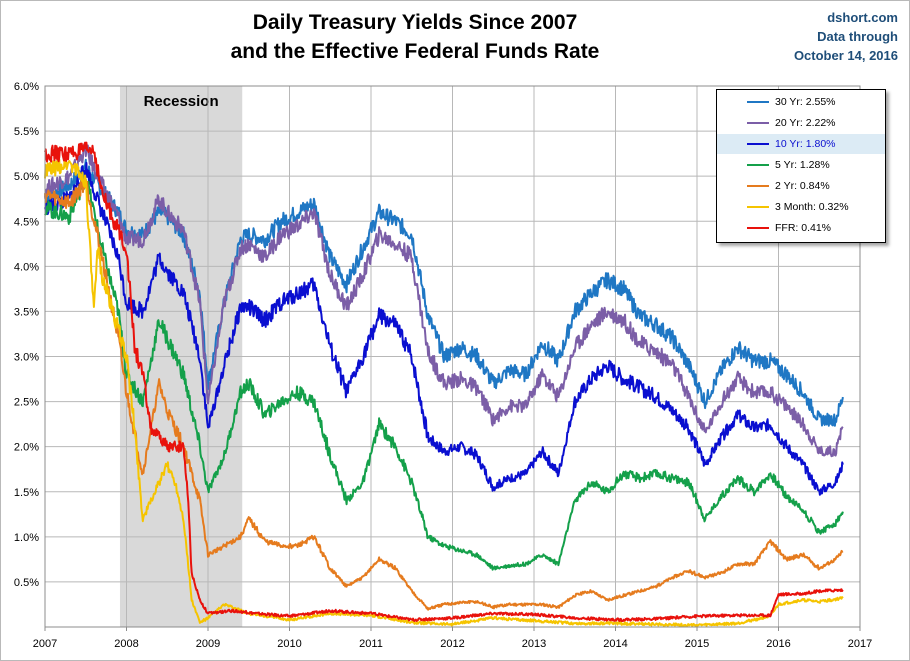 The image size is (910, 661). What do you see at coordinates (805, 102) in the screenshot?
I see `legend-label: 30 Yr: 2.55%` at bounding box center [805, 102].